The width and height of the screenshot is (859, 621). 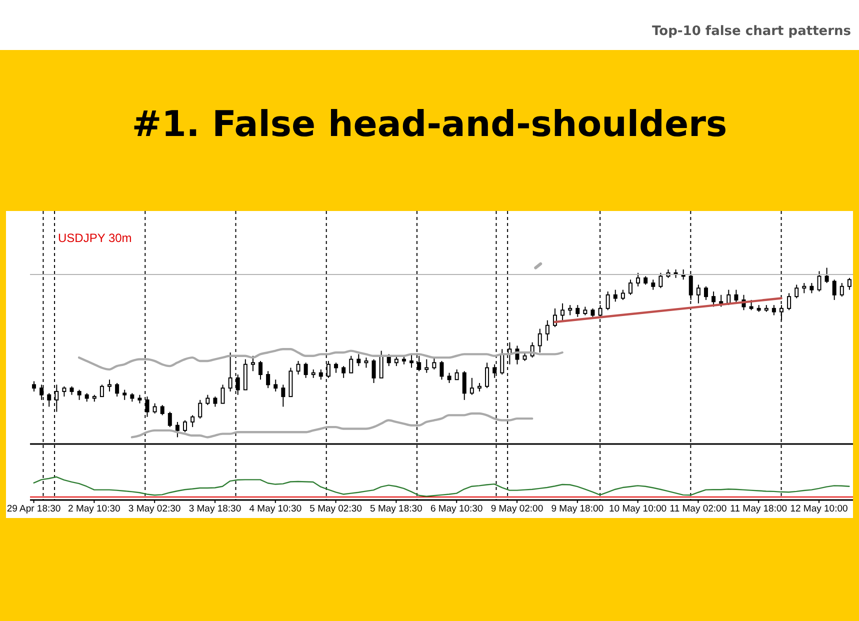 I want to click on x-tick-label: 4 May 10:30, so click(x=275, y=509).